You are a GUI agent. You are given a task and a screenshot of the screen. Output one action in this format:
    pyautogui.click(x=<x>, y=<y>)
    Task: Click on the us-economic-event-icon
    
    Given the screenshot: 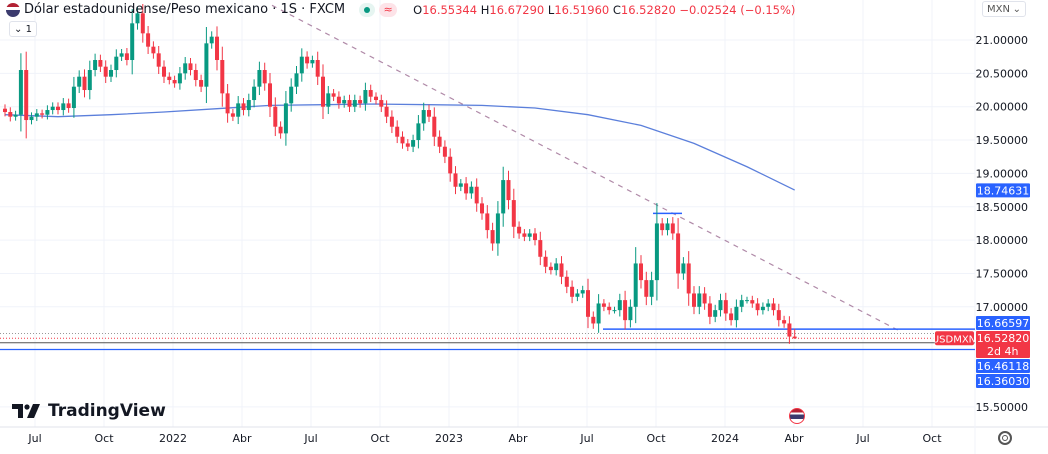 What is the action you would take?
    pyautogui.click(x=797, y=416)
    